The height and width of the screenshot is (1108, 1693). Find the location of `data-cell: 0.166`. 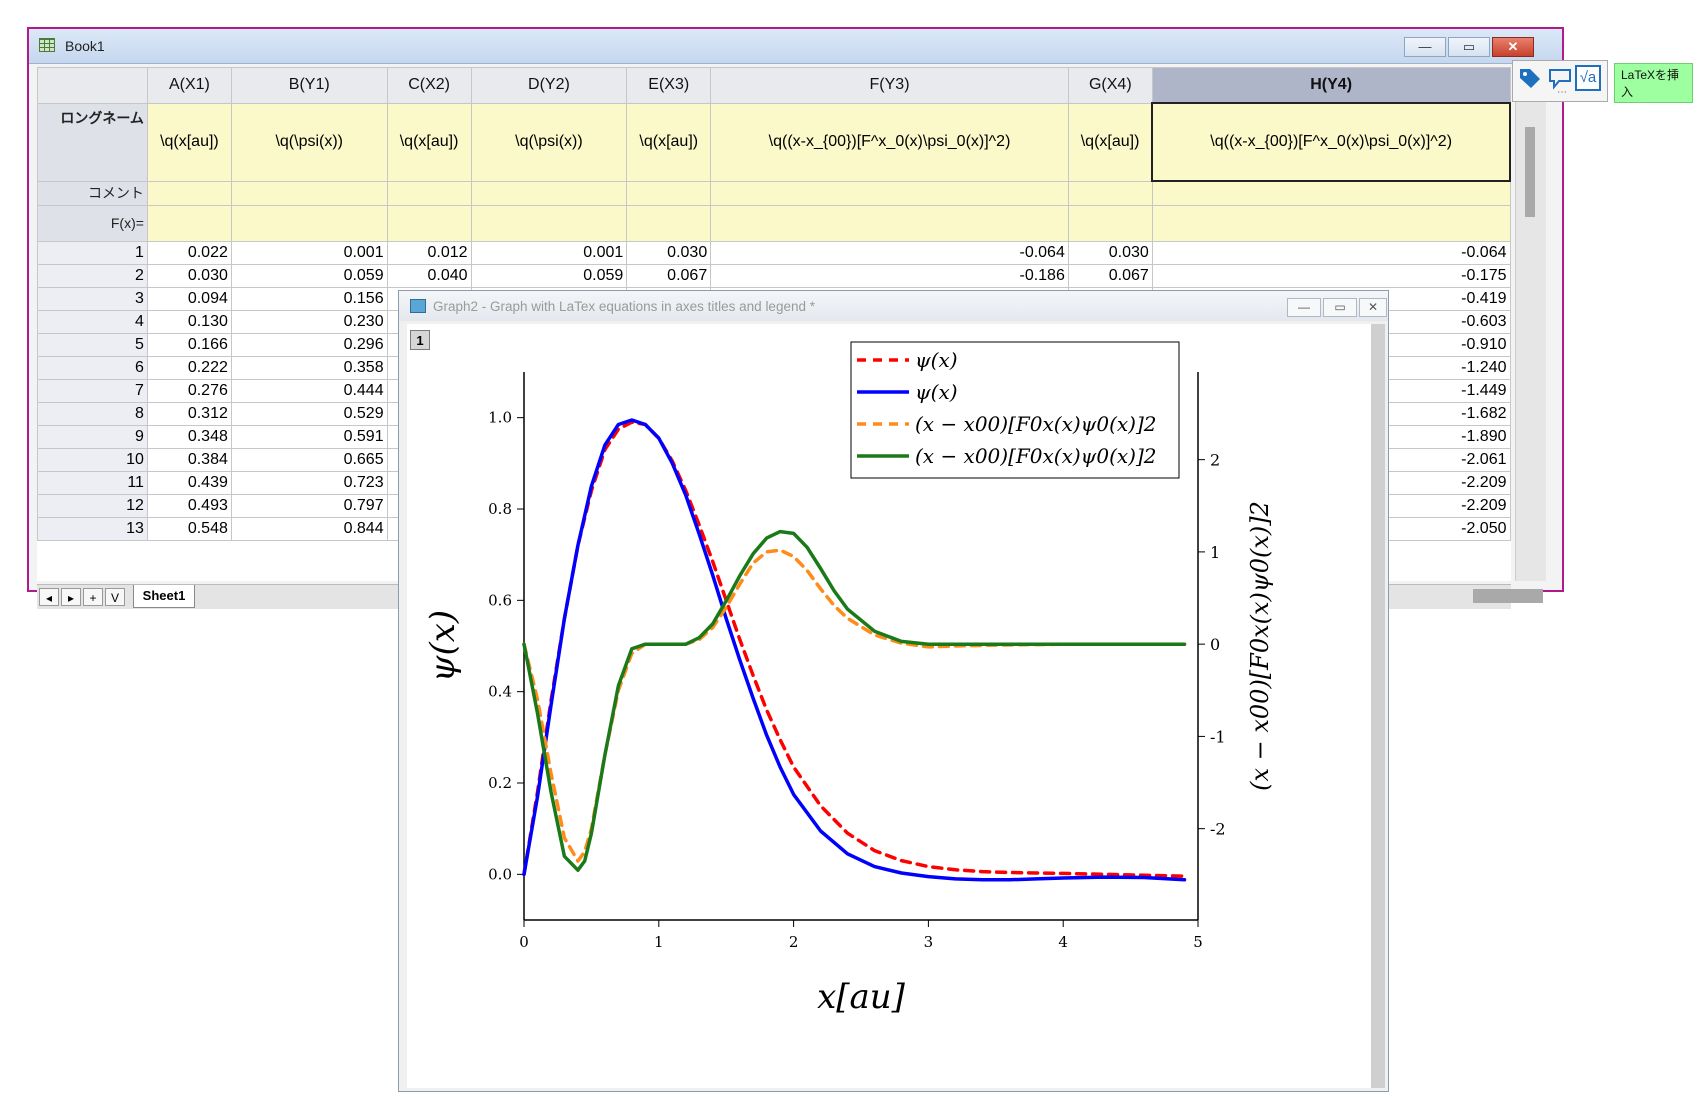

data-cell: 0.166 is located at coordinates (189, 344).